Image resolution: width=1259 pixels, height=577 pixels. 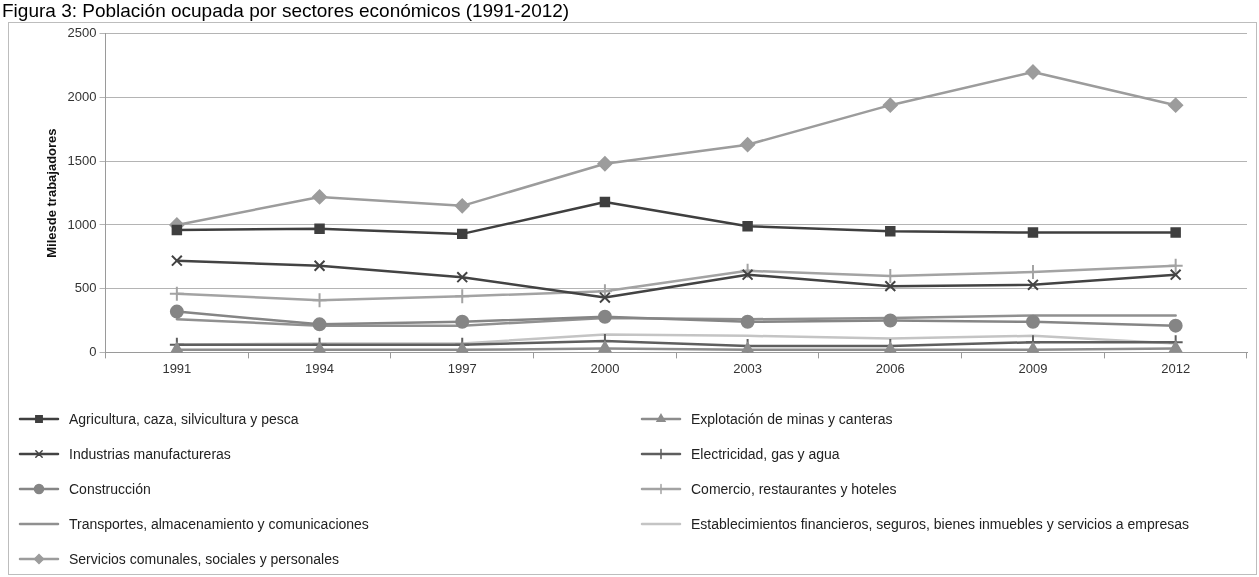 I want to click on y-tick-label: 0, so click(x=93, y=351).